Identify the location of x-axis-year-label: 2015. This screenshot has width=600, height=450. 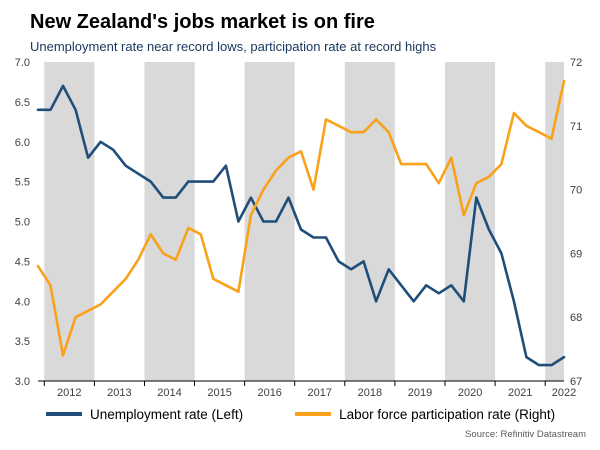
(219, 393).